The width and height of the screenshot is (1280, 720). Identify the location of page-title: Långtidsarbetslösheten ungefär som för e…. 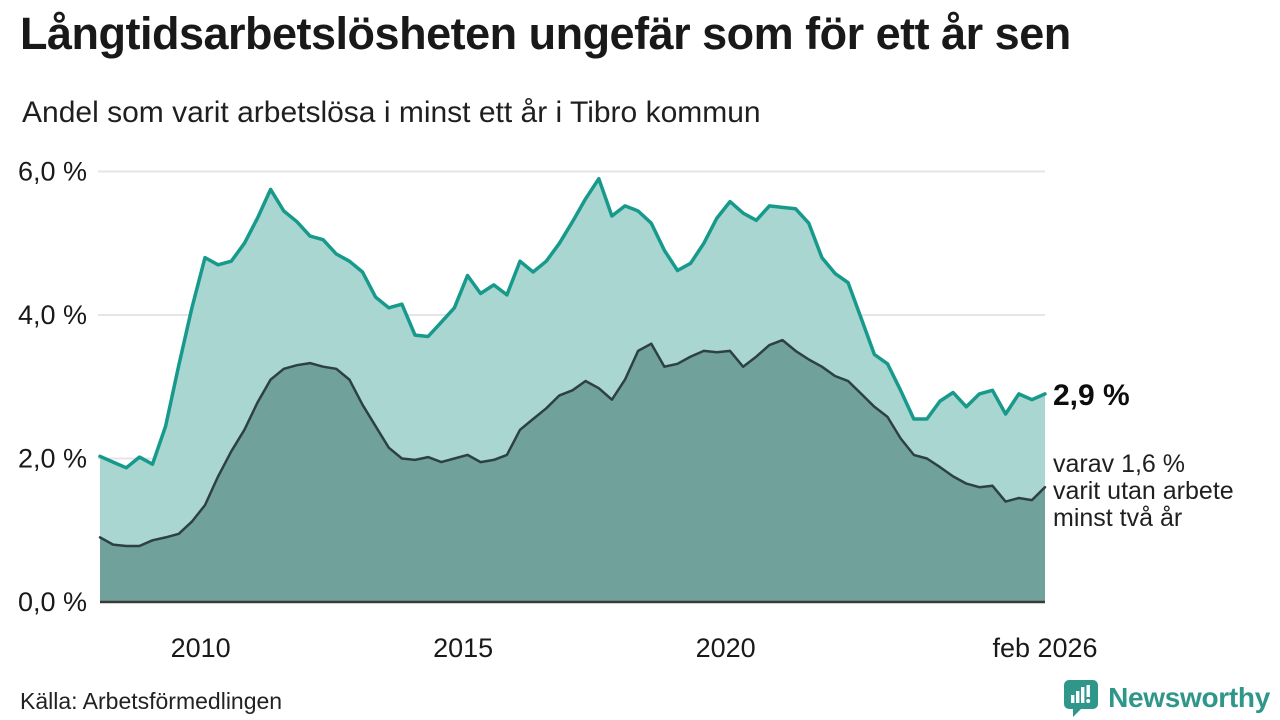
(545, 33).